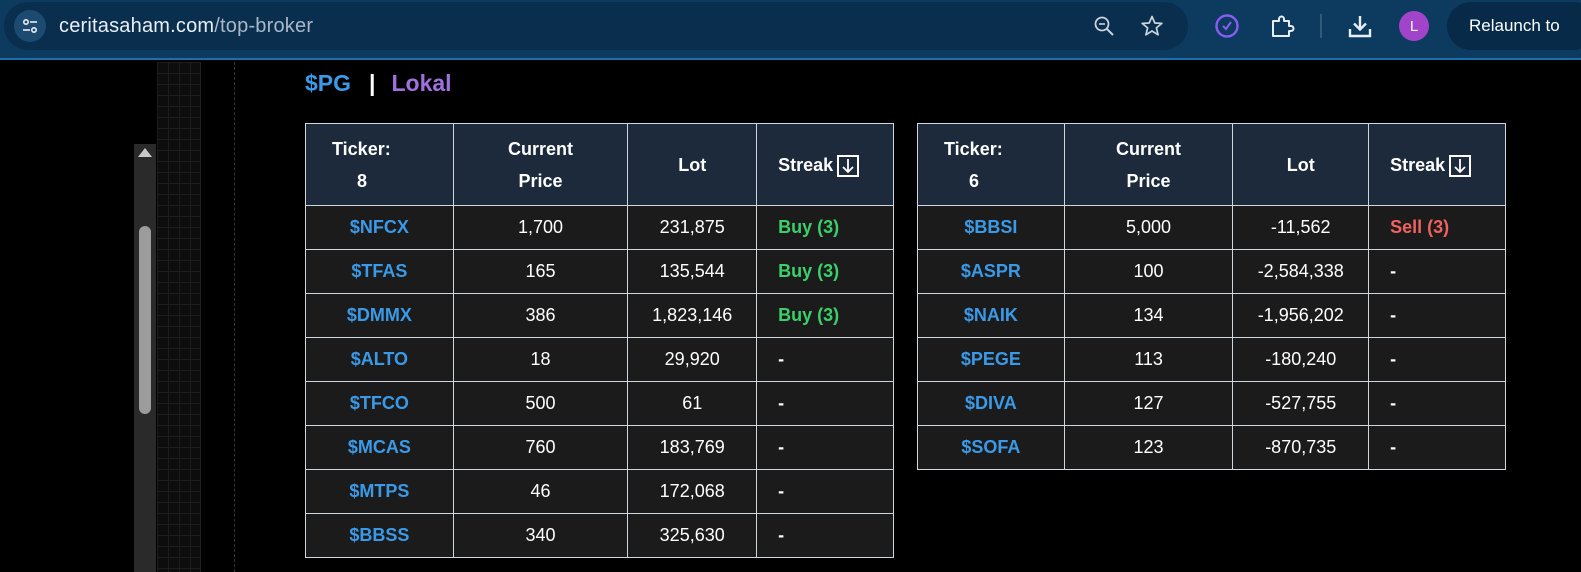 The width and height of the screenshot is (1581, 572). Describe the element at coordinates (540, 359) in the screenshot. I see `price-cell: 18` at that location.